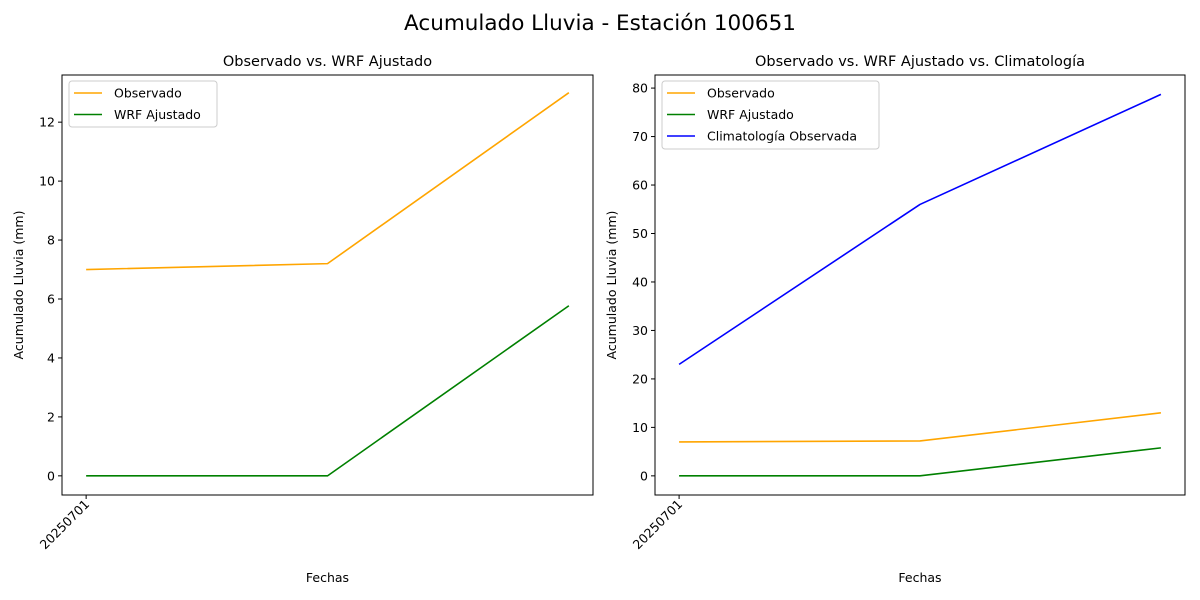 This screenshot has height=600, width=1200. What do you see at coordinates (51, 299) in the screenshot?
I see `y-tick-label: 6` at bounding box center [51, 299].